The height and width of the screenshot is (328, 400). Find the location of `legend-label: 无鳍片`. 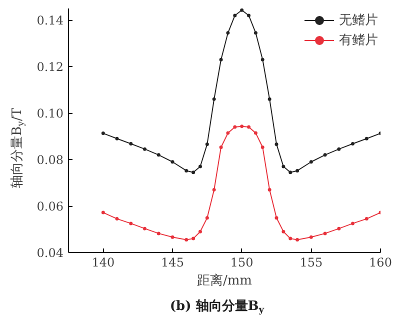

legend-label: 无鳍片 is located at coordinates (358, 20).